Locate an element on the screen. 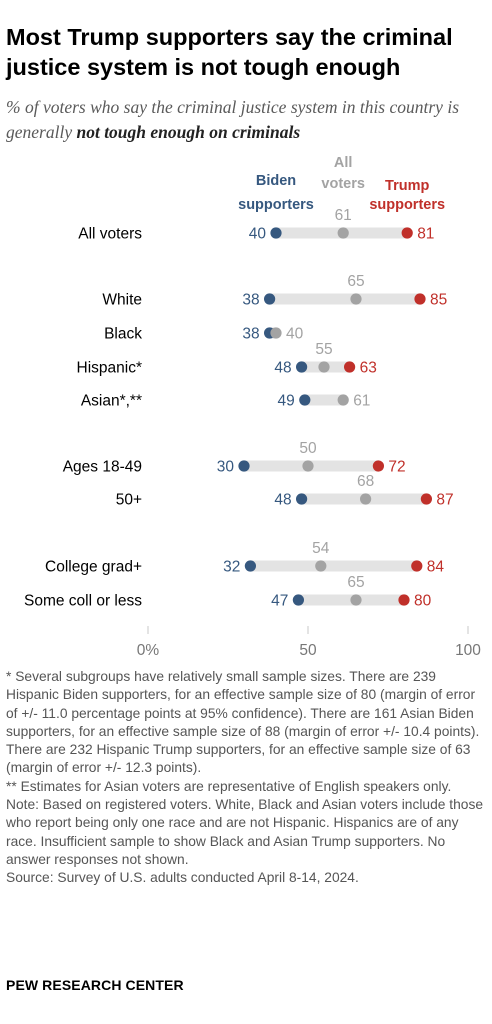 This screenshot has height=1024, width=492. x-axis-tick-label: 100 is located at coordinates (468, 650).